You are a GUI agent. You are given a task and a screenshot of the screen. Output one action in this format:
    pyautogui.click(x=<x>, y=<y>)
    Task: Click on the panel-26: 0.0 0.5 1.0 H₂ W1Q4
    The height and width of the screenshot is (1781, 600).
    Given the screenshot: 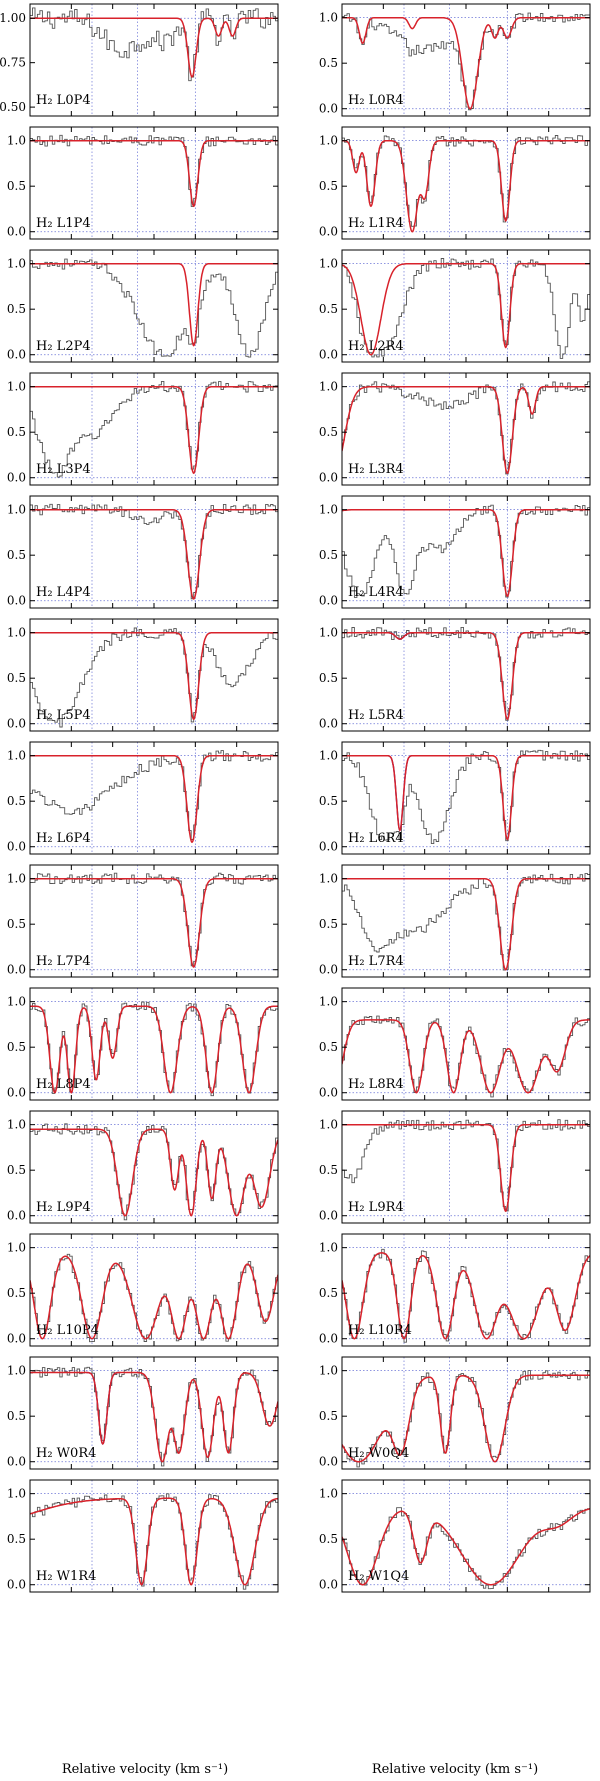 What is the action you would take?
    pyautogui.click(x=455, y=1536)
    